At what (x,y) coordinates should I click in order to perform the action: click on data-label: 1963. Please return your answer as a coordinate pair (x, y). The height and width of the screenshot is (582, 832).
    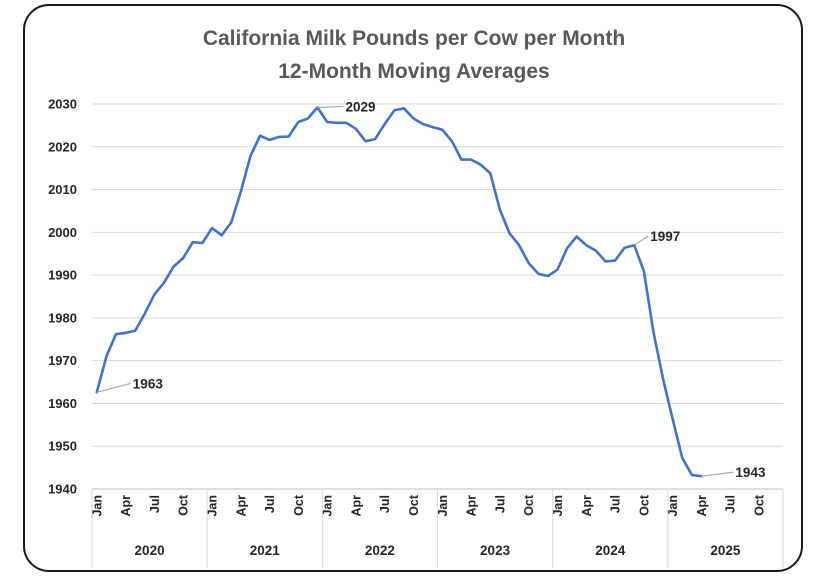
    Looking at the image, I should click on (148, 383).